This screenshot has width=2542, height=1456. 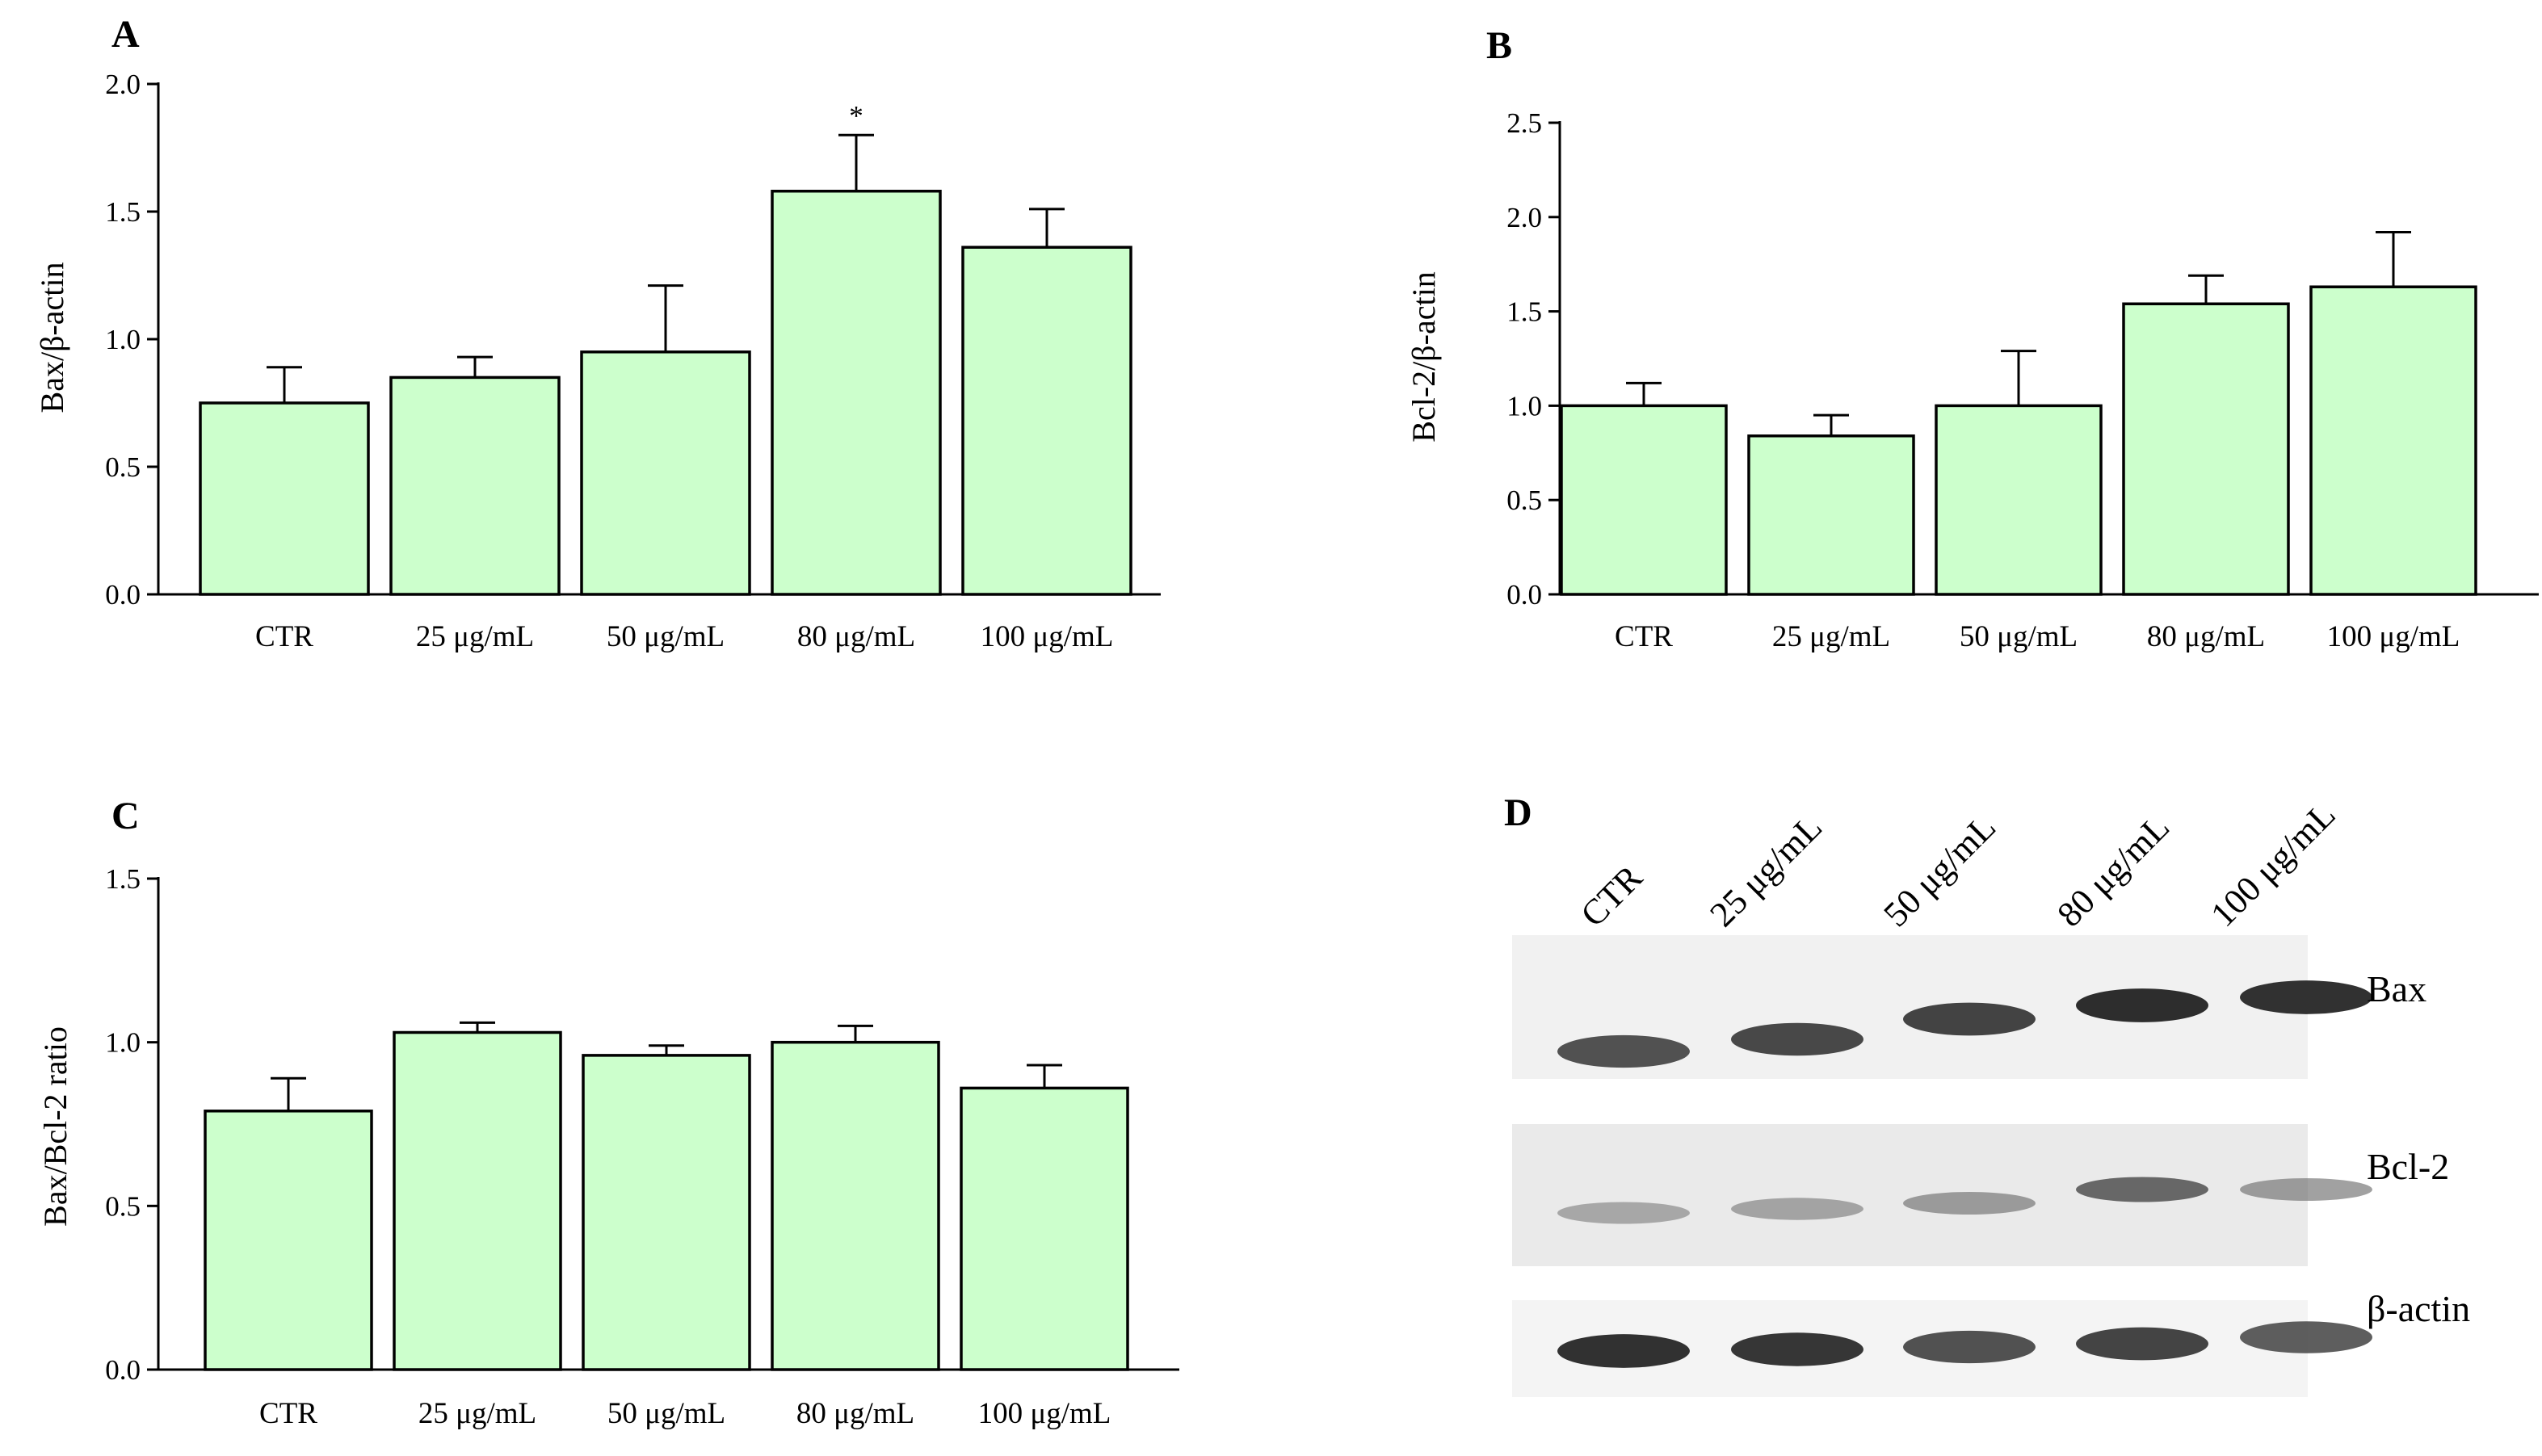 What do you see at coordinates (2113, 870) in the screenshot?
I see `lane-label: 80 μg/mL` at bounding box center [2113, 870].